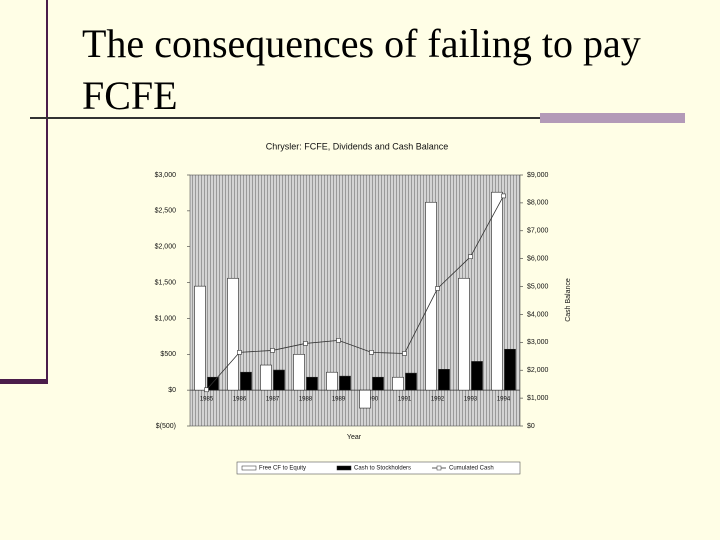 This screenshot has height=540, width=720. What do you see at coordinates (471, 400) in the screenshot?
I see `x-tick-label: 1993` at bounding box center [471, 400].